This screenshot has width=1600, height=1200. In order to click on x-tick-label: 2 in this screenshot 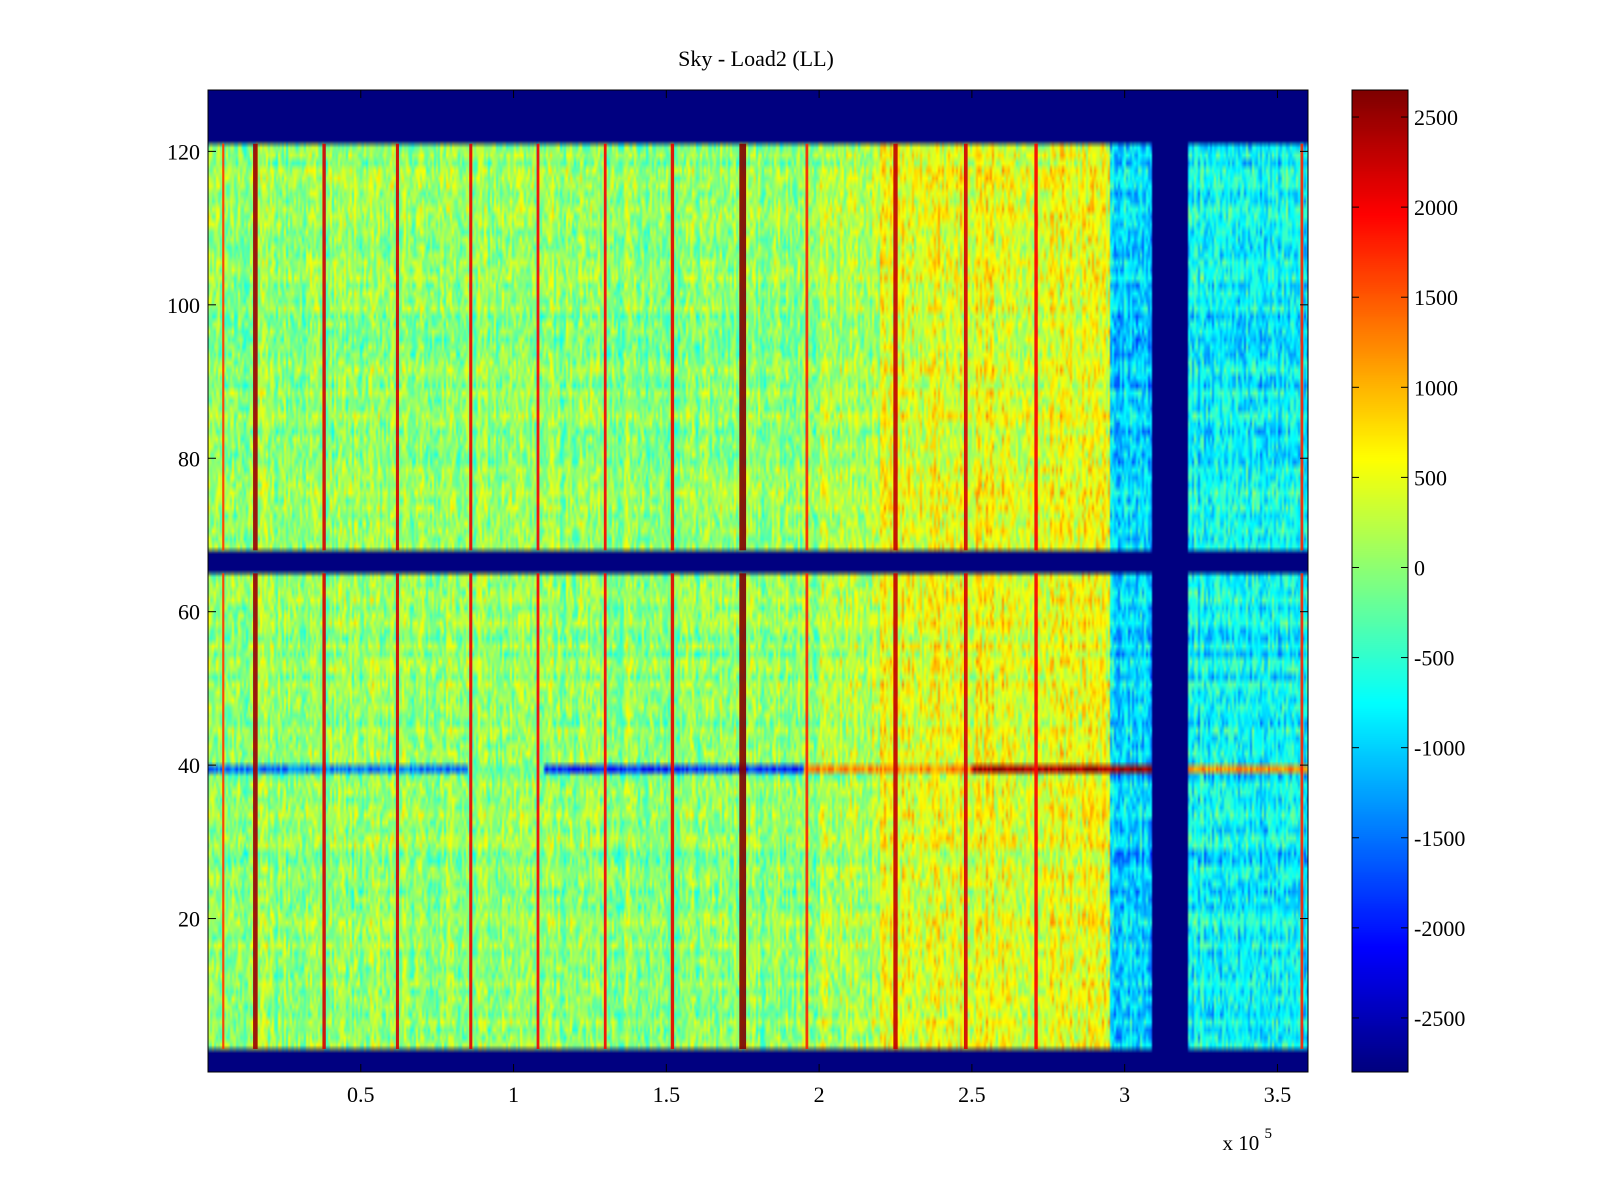, I will do `click(819, 1094)`.